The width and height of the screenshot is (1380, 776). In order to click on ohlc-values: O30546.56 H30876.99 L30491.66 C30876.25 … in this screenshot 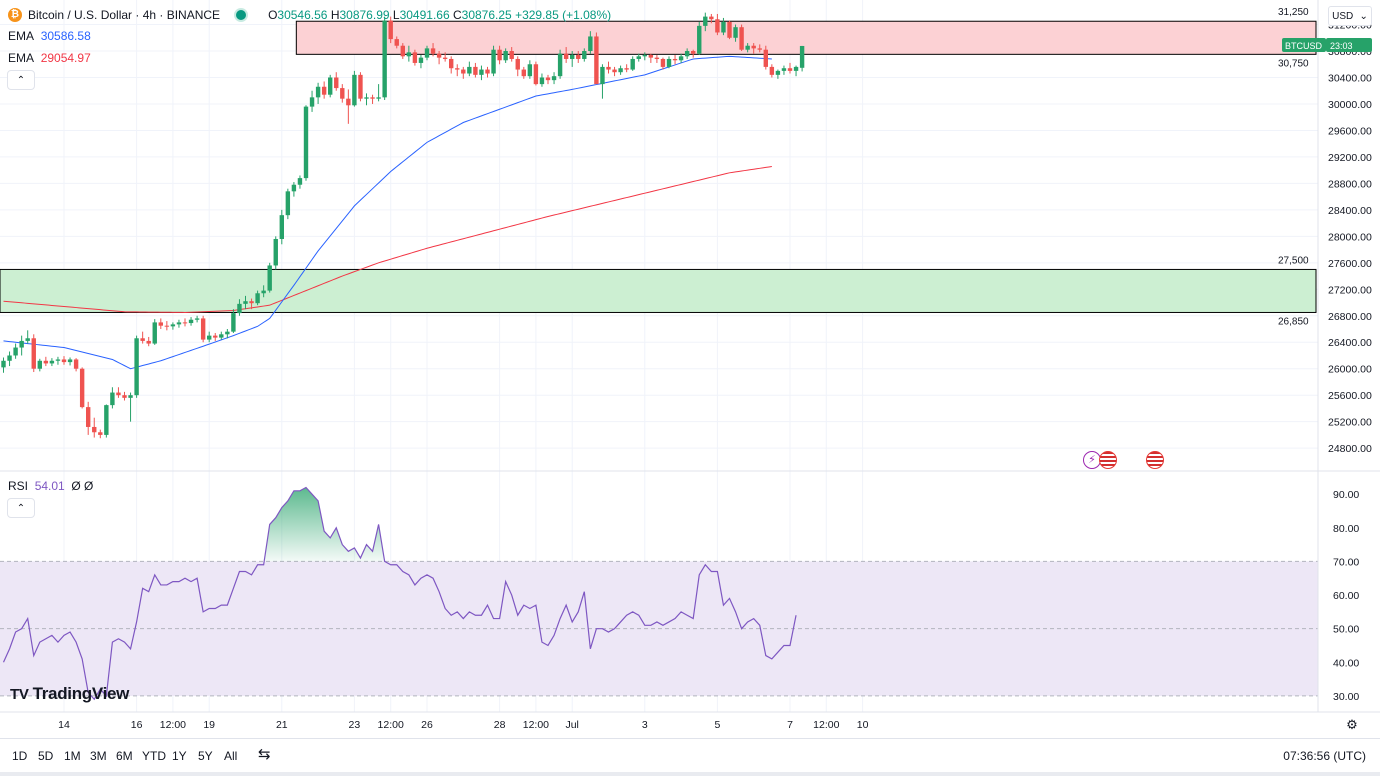, I will do `click(440, 15)`.